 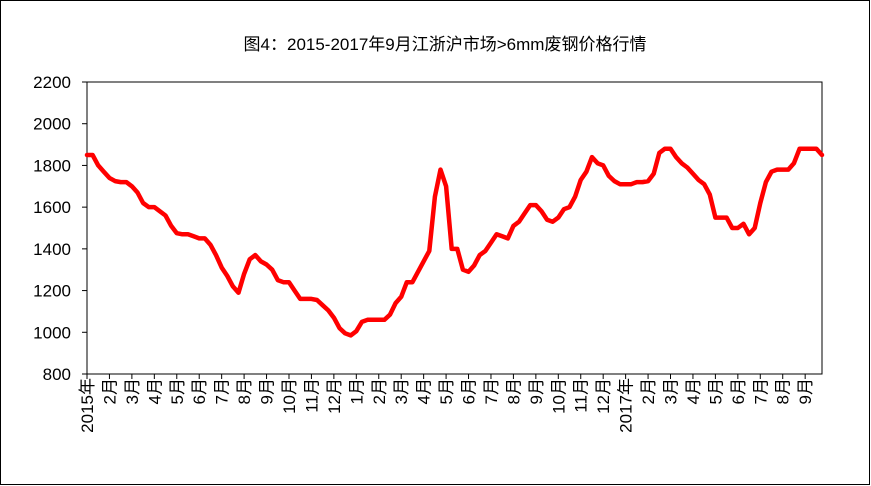 I want to click on x-tick-label: 1月, so click(x=356, y=391).